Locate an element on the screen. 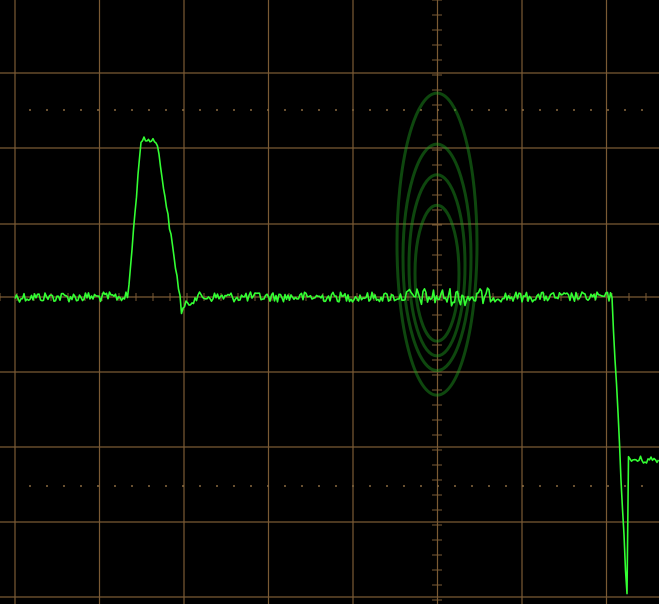 The height and width of the screenshot is (604, 659). ghost-ellipse-traces is located at coordinates (437, 244).